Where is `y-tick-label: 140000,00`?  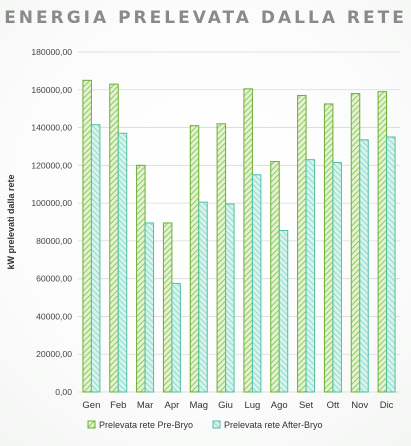
y-tick-label: 140000,00 is located at coordinates (51, 128).